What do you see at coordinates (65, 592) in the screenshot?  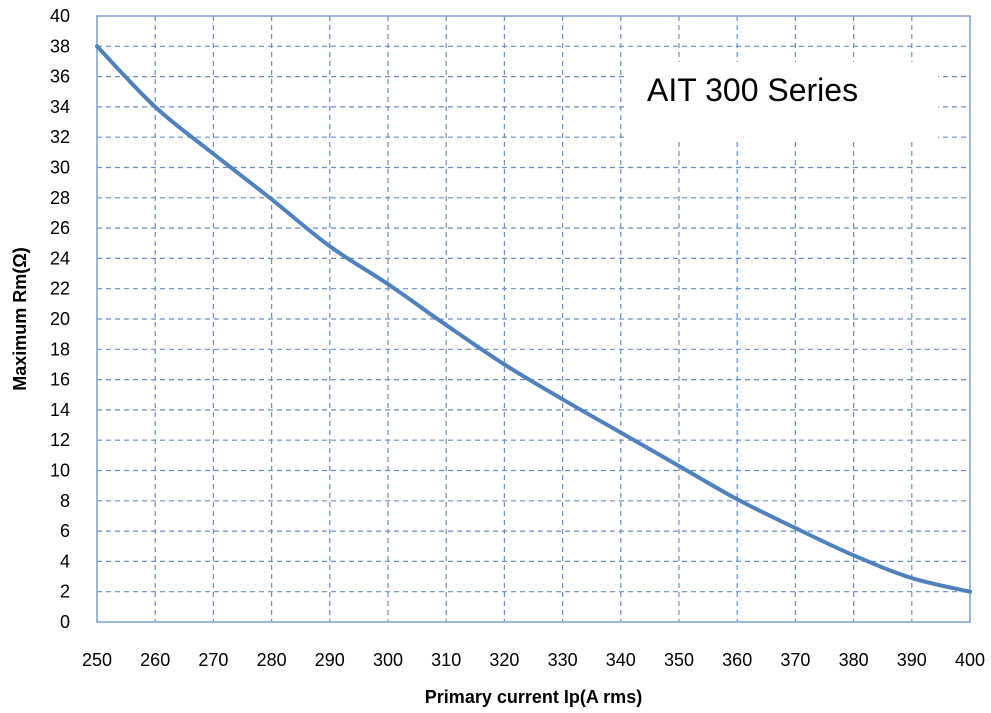 I see `y-tick-label: 2` at bounding box center [65, 592].